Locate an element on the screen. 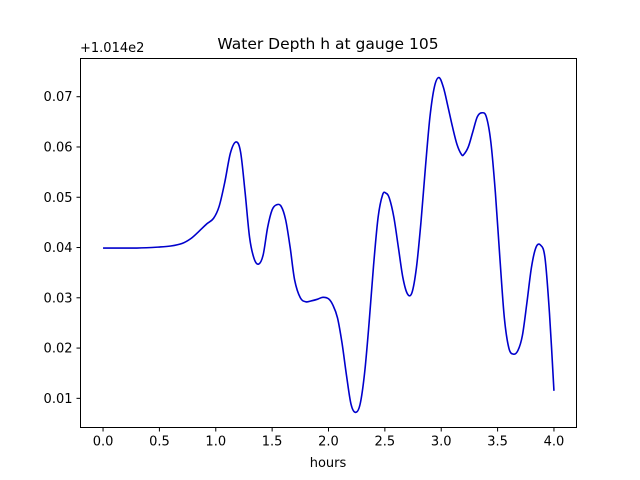 The height and width of the screenshot is (480, 640). y-tick-label: 0.03 is located at coordinates (58, 298).